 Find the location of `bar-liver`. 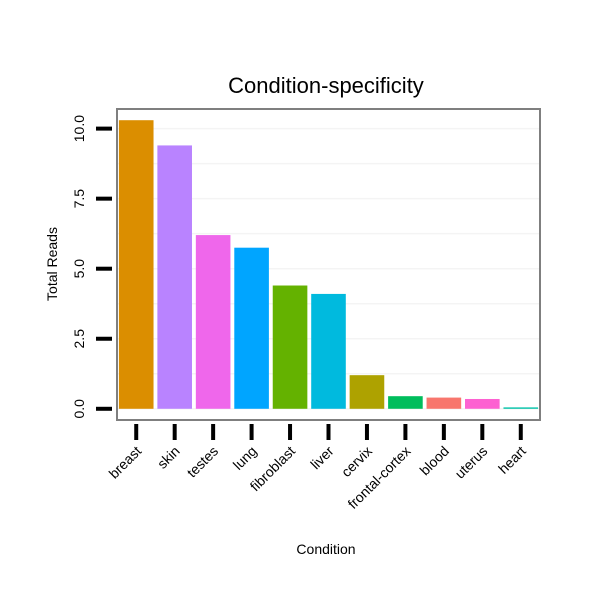

bar-liver is located at coordinates (328, 351).